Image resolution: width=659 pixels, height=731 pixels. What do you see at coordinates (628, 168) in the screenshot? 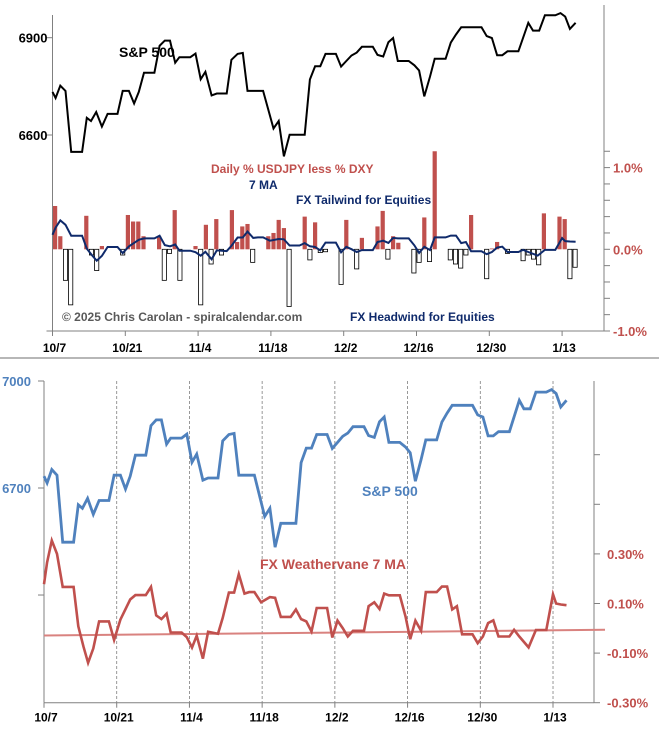
I see `right-axis-label: 1.0%` at bounding box center [628, 168].